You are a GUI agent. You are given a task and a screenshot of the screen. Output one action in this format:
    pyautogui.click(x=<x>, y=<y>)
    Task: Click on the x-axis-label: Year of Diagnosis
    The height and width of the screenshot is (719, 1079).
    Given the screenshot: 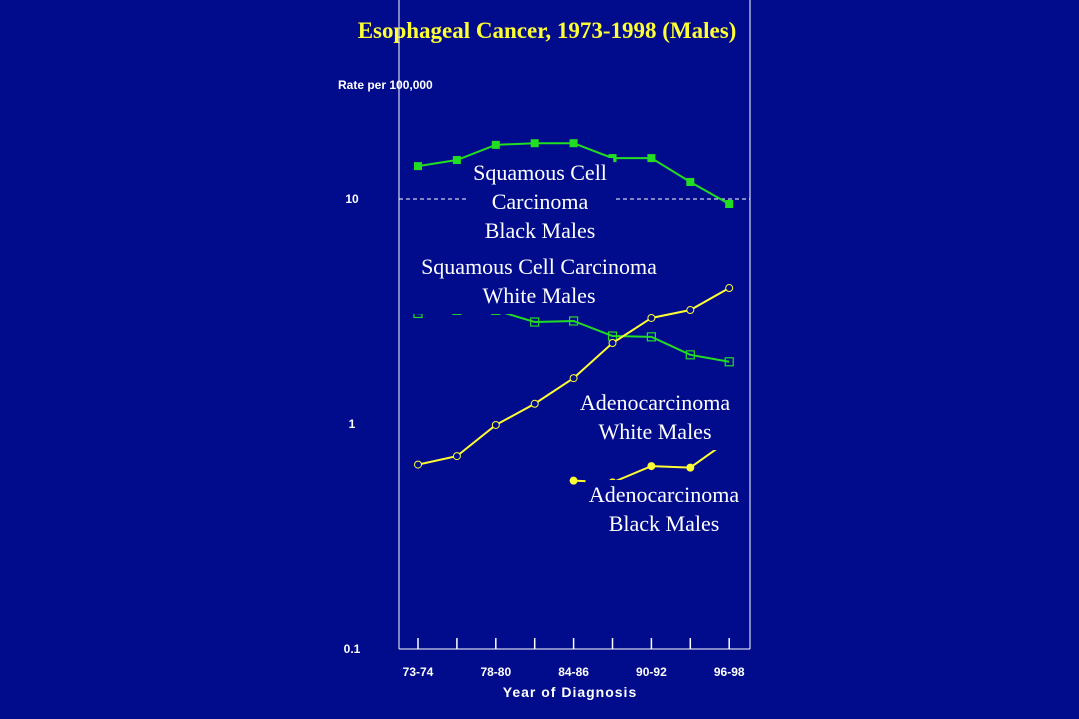 What is the action you would take?
    pyautogui.click(x=570, y=692)
    